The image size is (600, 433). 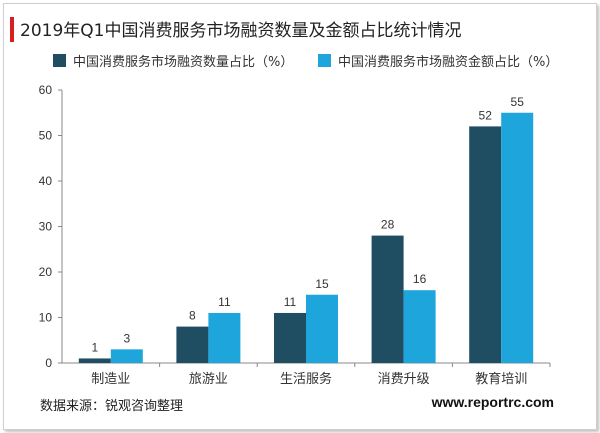 I want to click on y-tick-label: 30, so click(x=46, y=227).